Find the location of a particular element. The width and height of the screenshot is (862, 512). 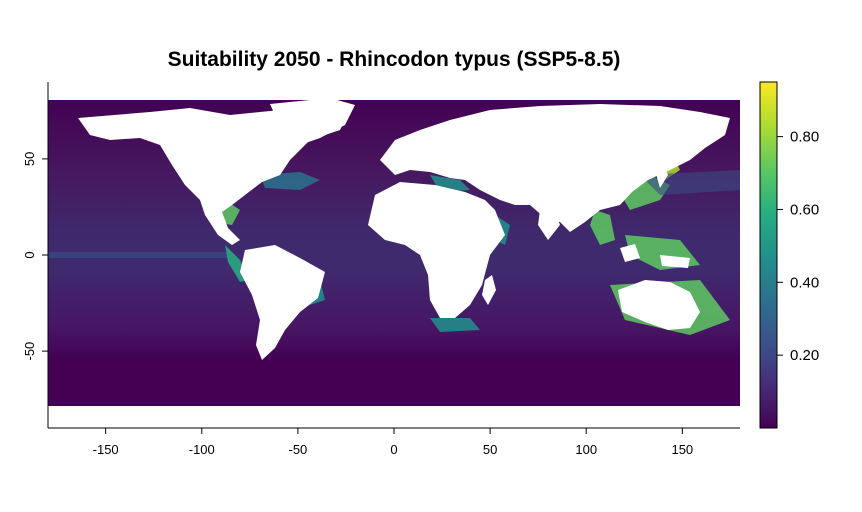

legend-tick-label: 0.60 is located at coordinates (804, 209).